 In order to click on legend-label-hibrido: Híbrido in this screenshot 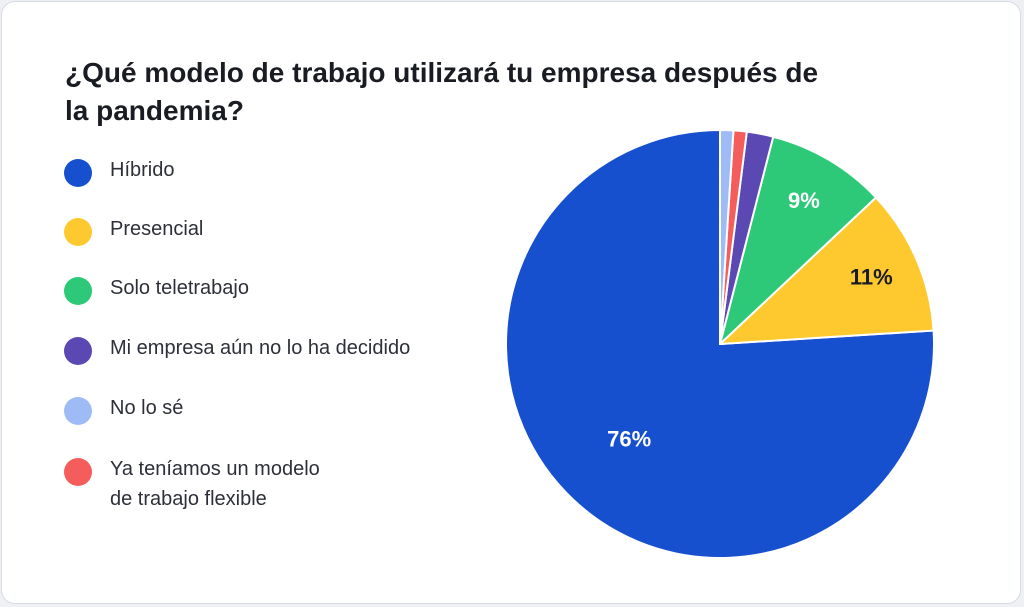, I will do `click(142, 170)`.